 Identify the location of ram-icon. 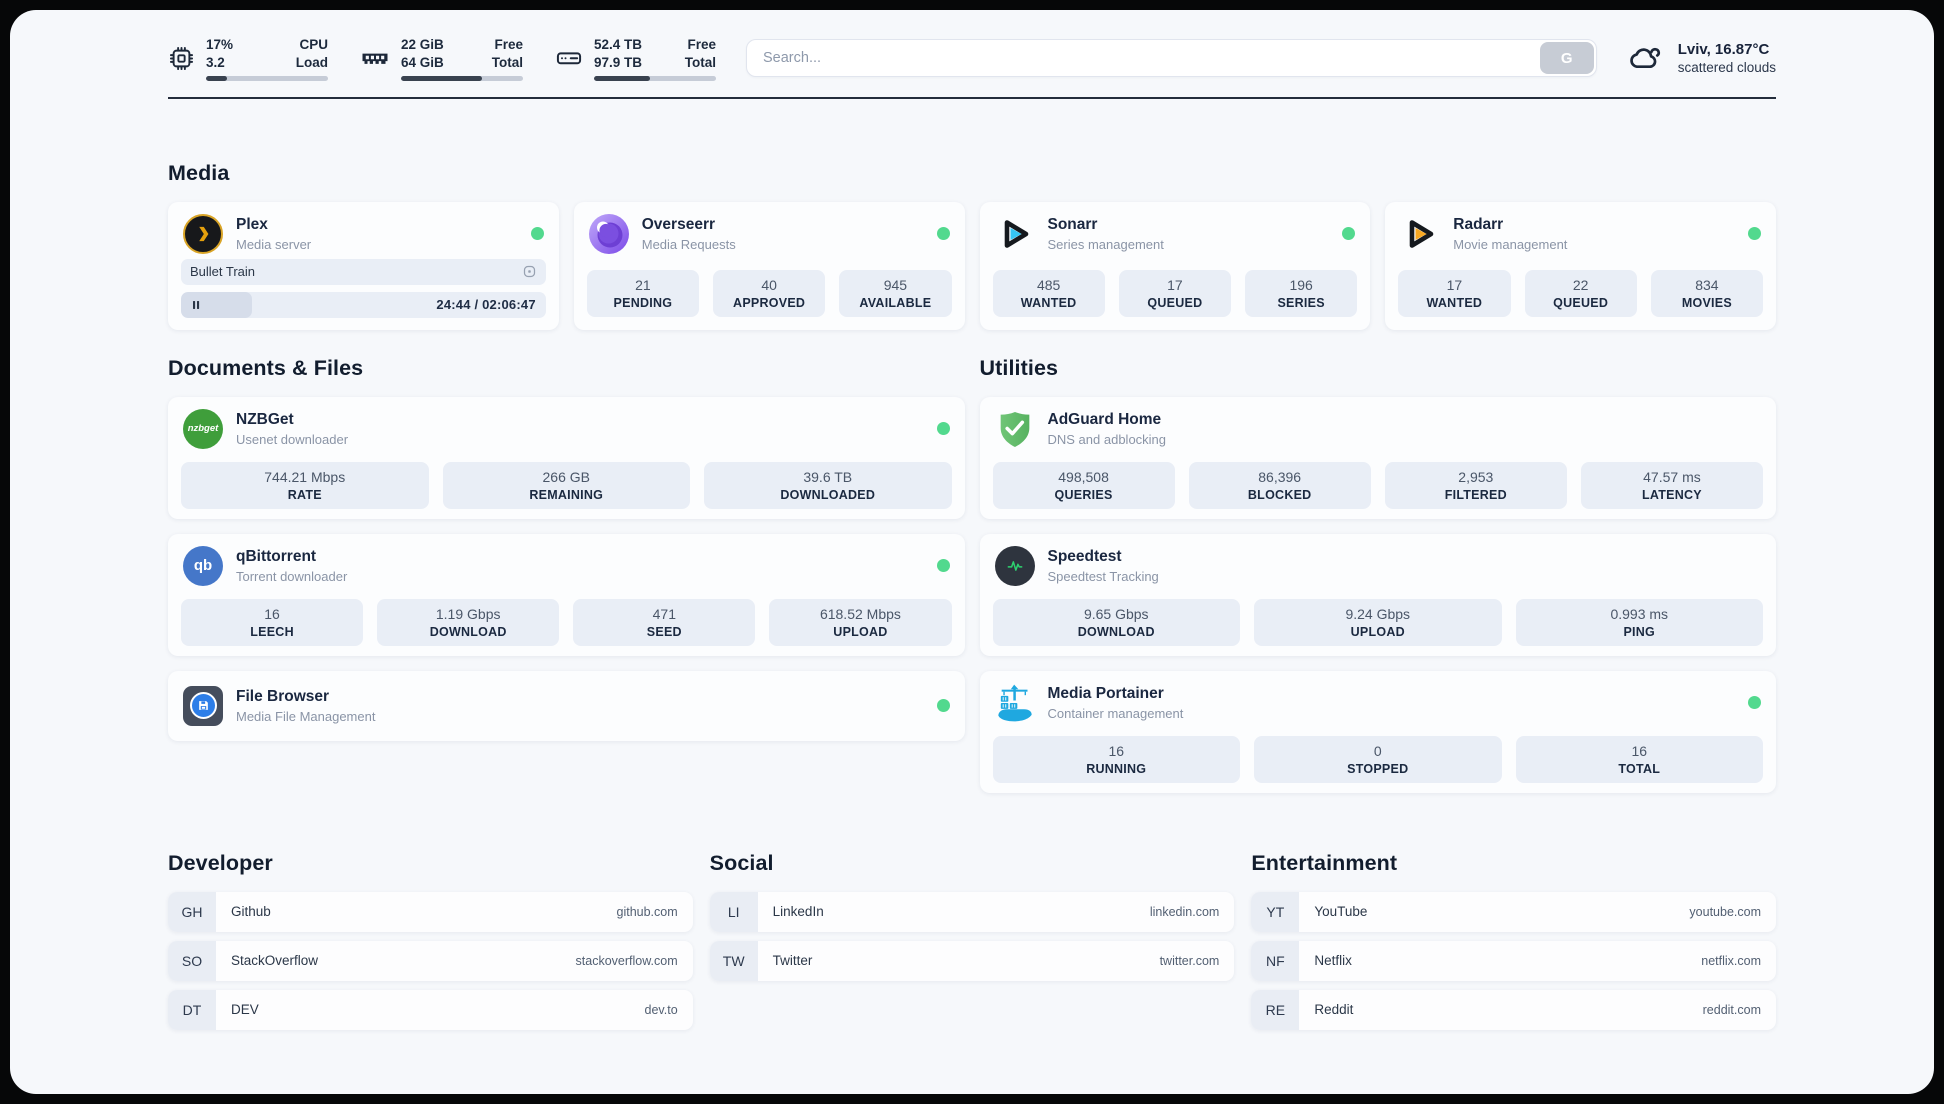
(375, 58).